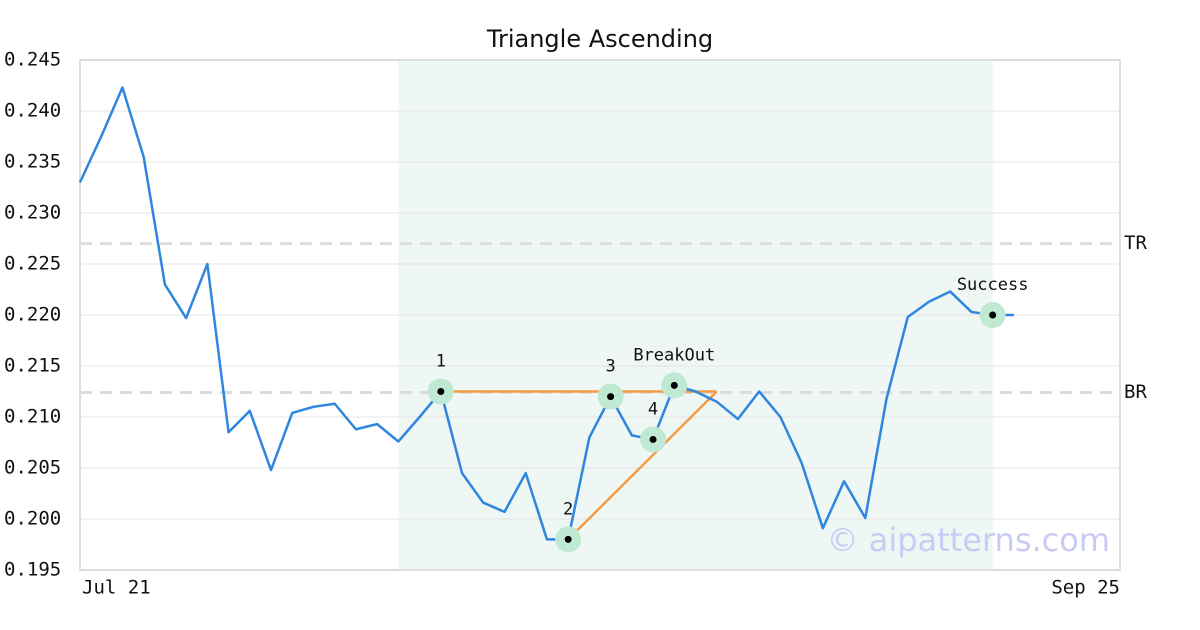 The image size is (1200, 630). I want to click on chart-title: Triangle Ascending, so click(599, 39).